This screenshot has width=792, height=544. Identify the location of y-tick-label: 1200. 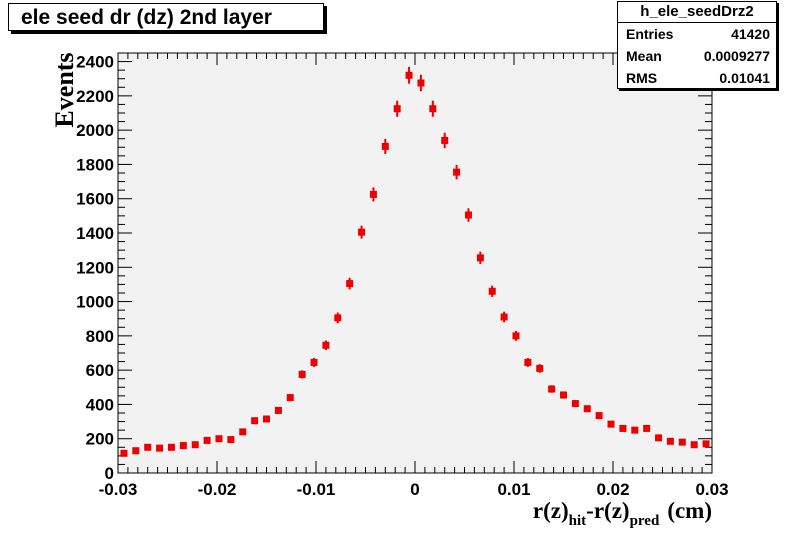
(95, 267).